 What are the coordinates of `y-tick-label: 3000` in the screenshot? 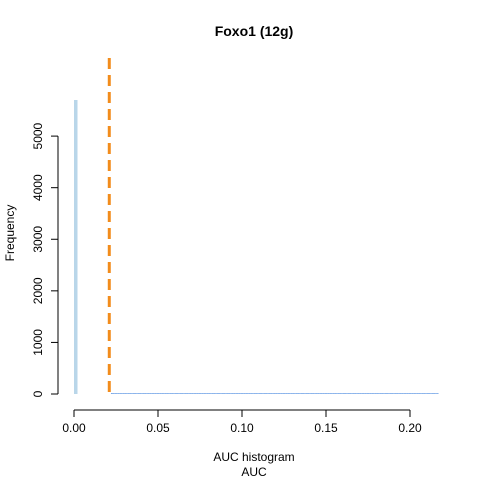 It's located at (38, 239).